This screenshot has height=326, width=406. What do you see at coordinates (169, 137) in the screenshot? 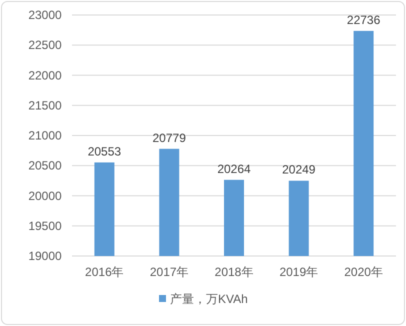
I see `data-label: 20779` at bounding box center [169, 137].